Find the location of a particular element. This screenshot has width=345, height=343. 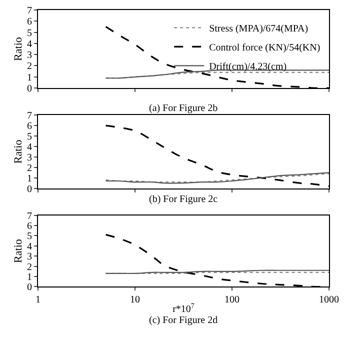

legend-label: Drift(cm)/4.23(cm) is located at coordinates (248, 67).